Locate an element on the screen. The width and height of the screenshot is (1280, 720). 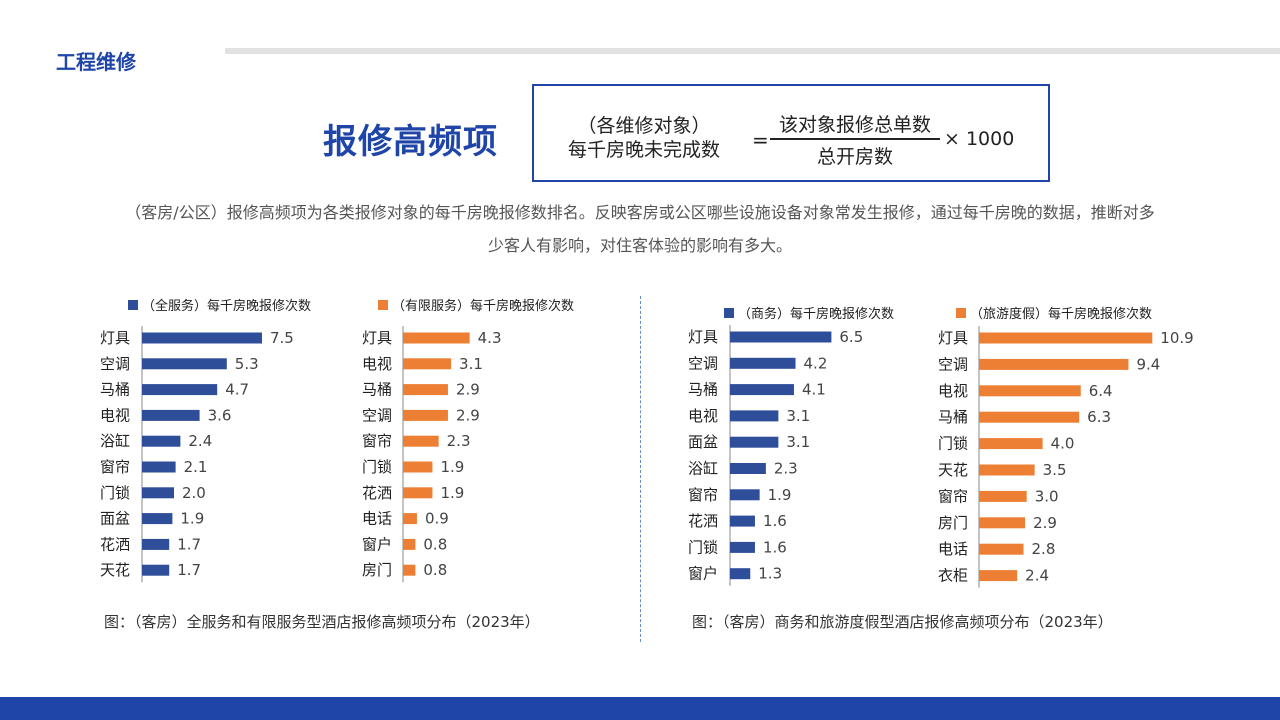
chart1-value-label: 5.3 is located at coordinates (247, 364).